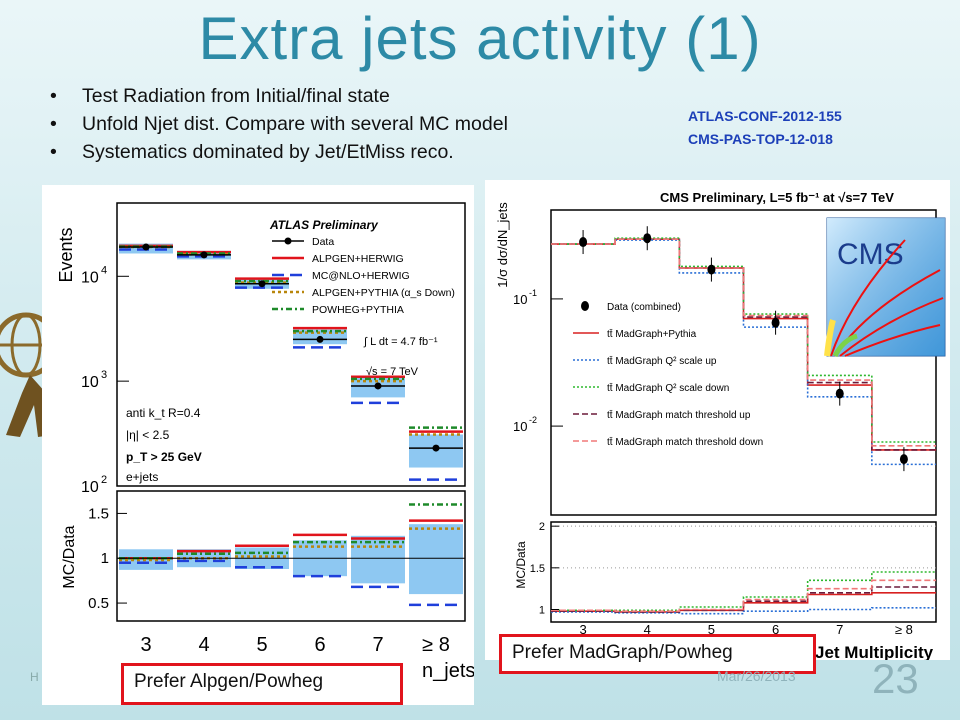 The width and height of the screenshot is (960, 720). I want to click on atlas-annotation-lumi: ∫ L dt = 4.7 fb⁻¹, so click(400, 342).